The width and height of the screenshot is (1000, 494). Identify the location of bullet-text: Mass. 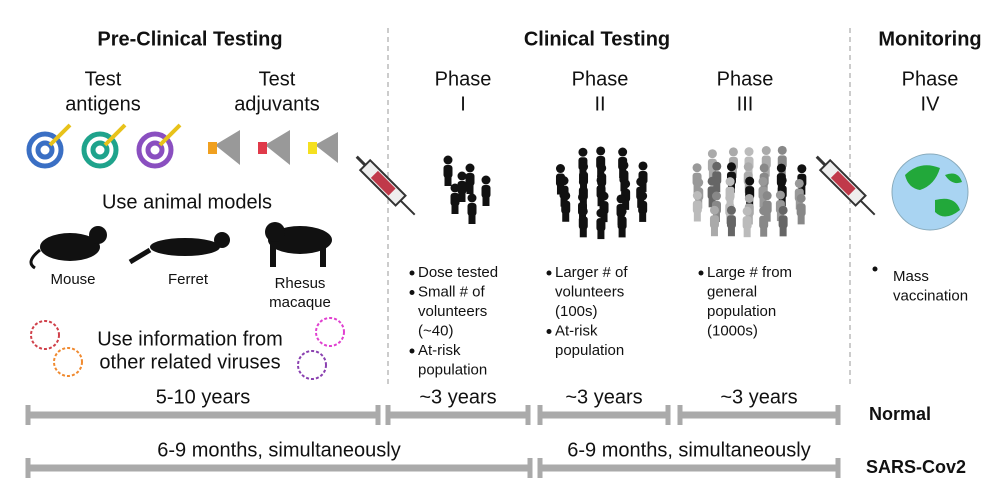
(911, 276).